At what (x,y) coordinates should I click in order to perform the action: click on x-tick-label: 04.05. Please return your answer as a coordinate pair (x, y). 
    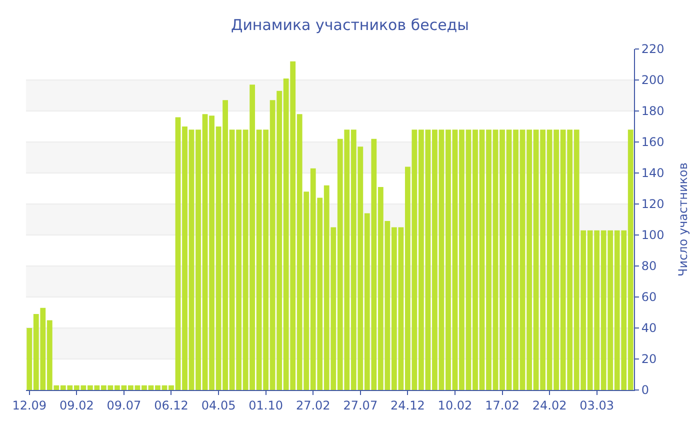
    Looking at the image, I should click on (218, 405).